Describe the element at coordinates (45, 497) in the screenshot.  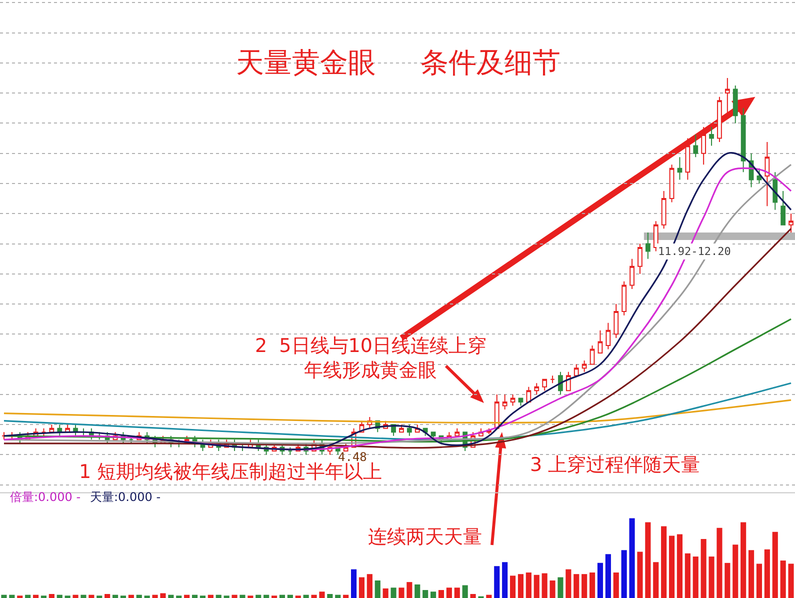
I see `text: 倍量:0.000 -` at that location.